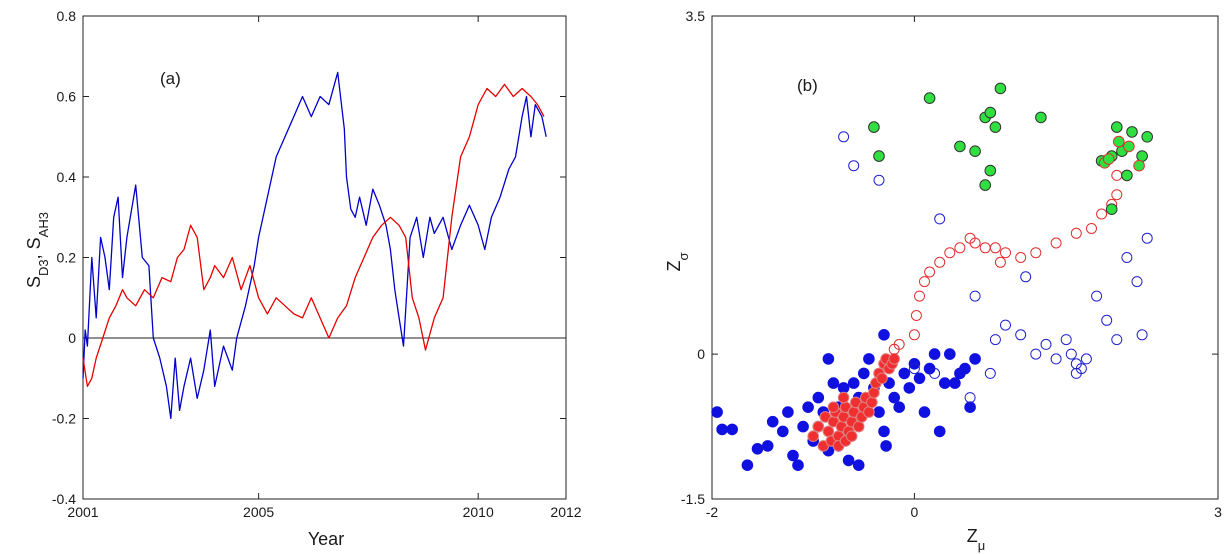  Describe the element at coordinates (478, 512) in the screenshot. I see `panel-a-xtick-label: 2010` at that location.